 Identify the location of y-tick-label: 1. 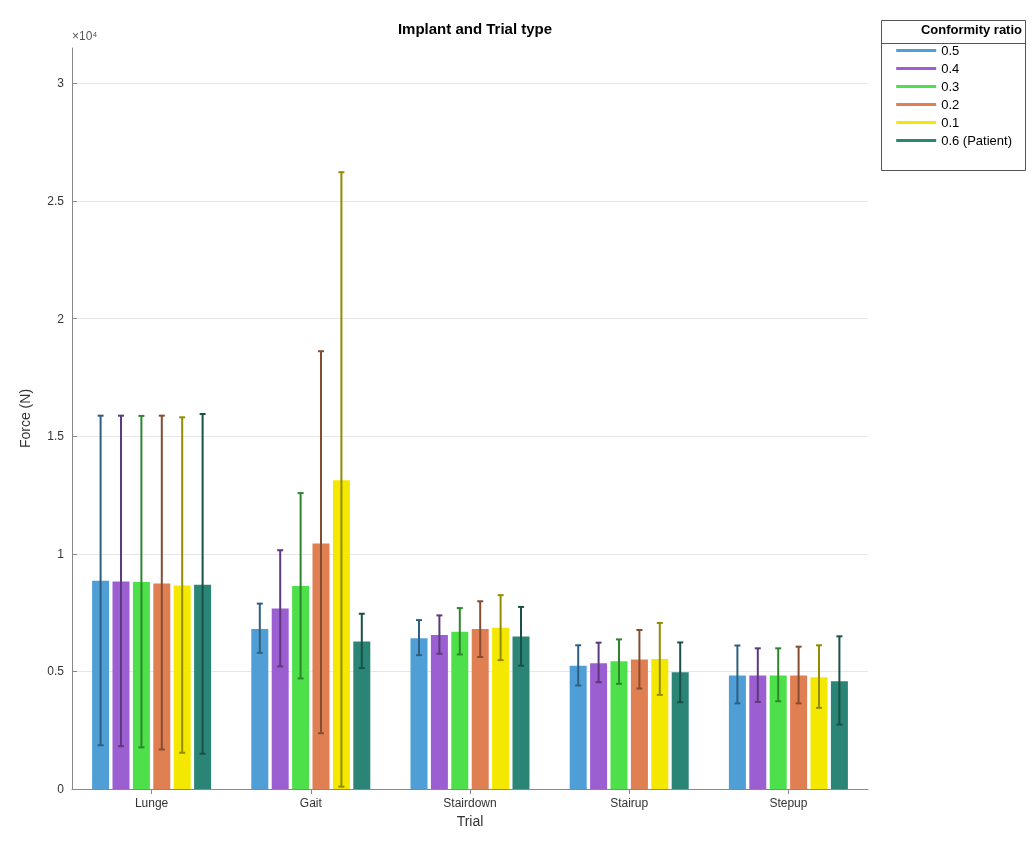
(61, 553).